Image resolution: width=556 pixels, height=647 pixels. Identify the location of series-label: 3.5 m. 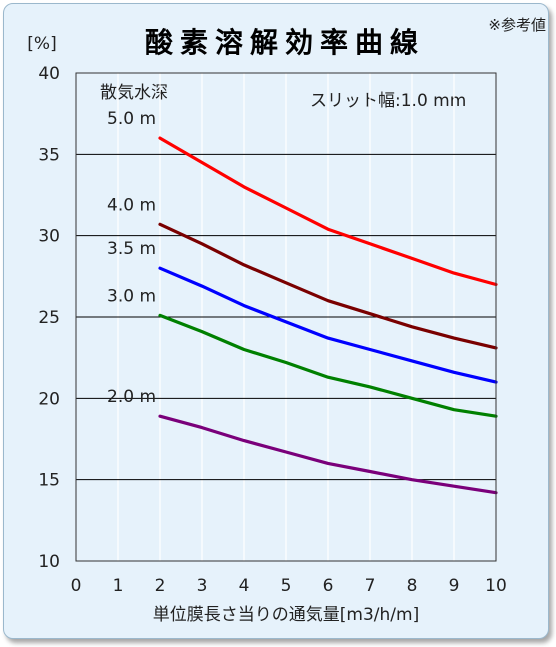
(131, 249).